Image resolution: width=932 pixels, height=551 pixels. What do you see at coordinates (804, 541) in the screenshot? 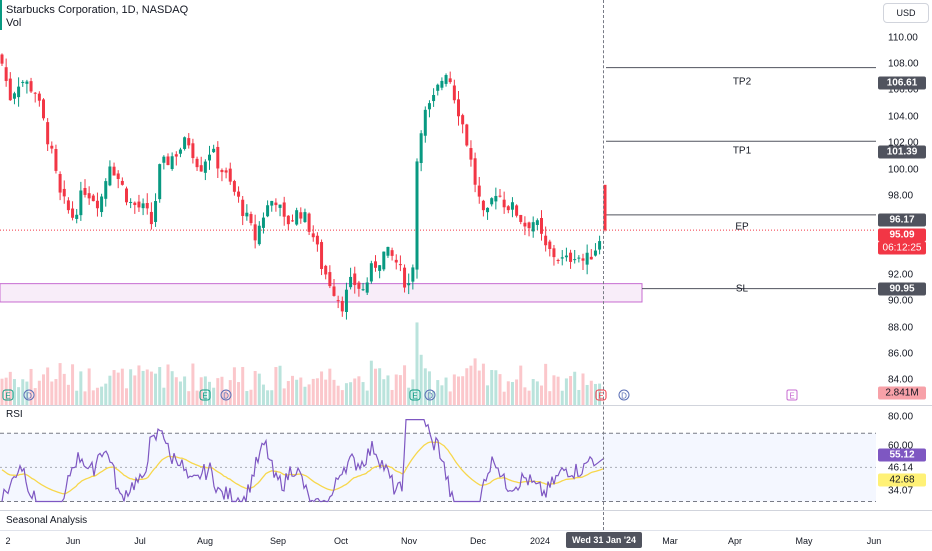
I see `time-tick: May` at bounding box center [804, 541].